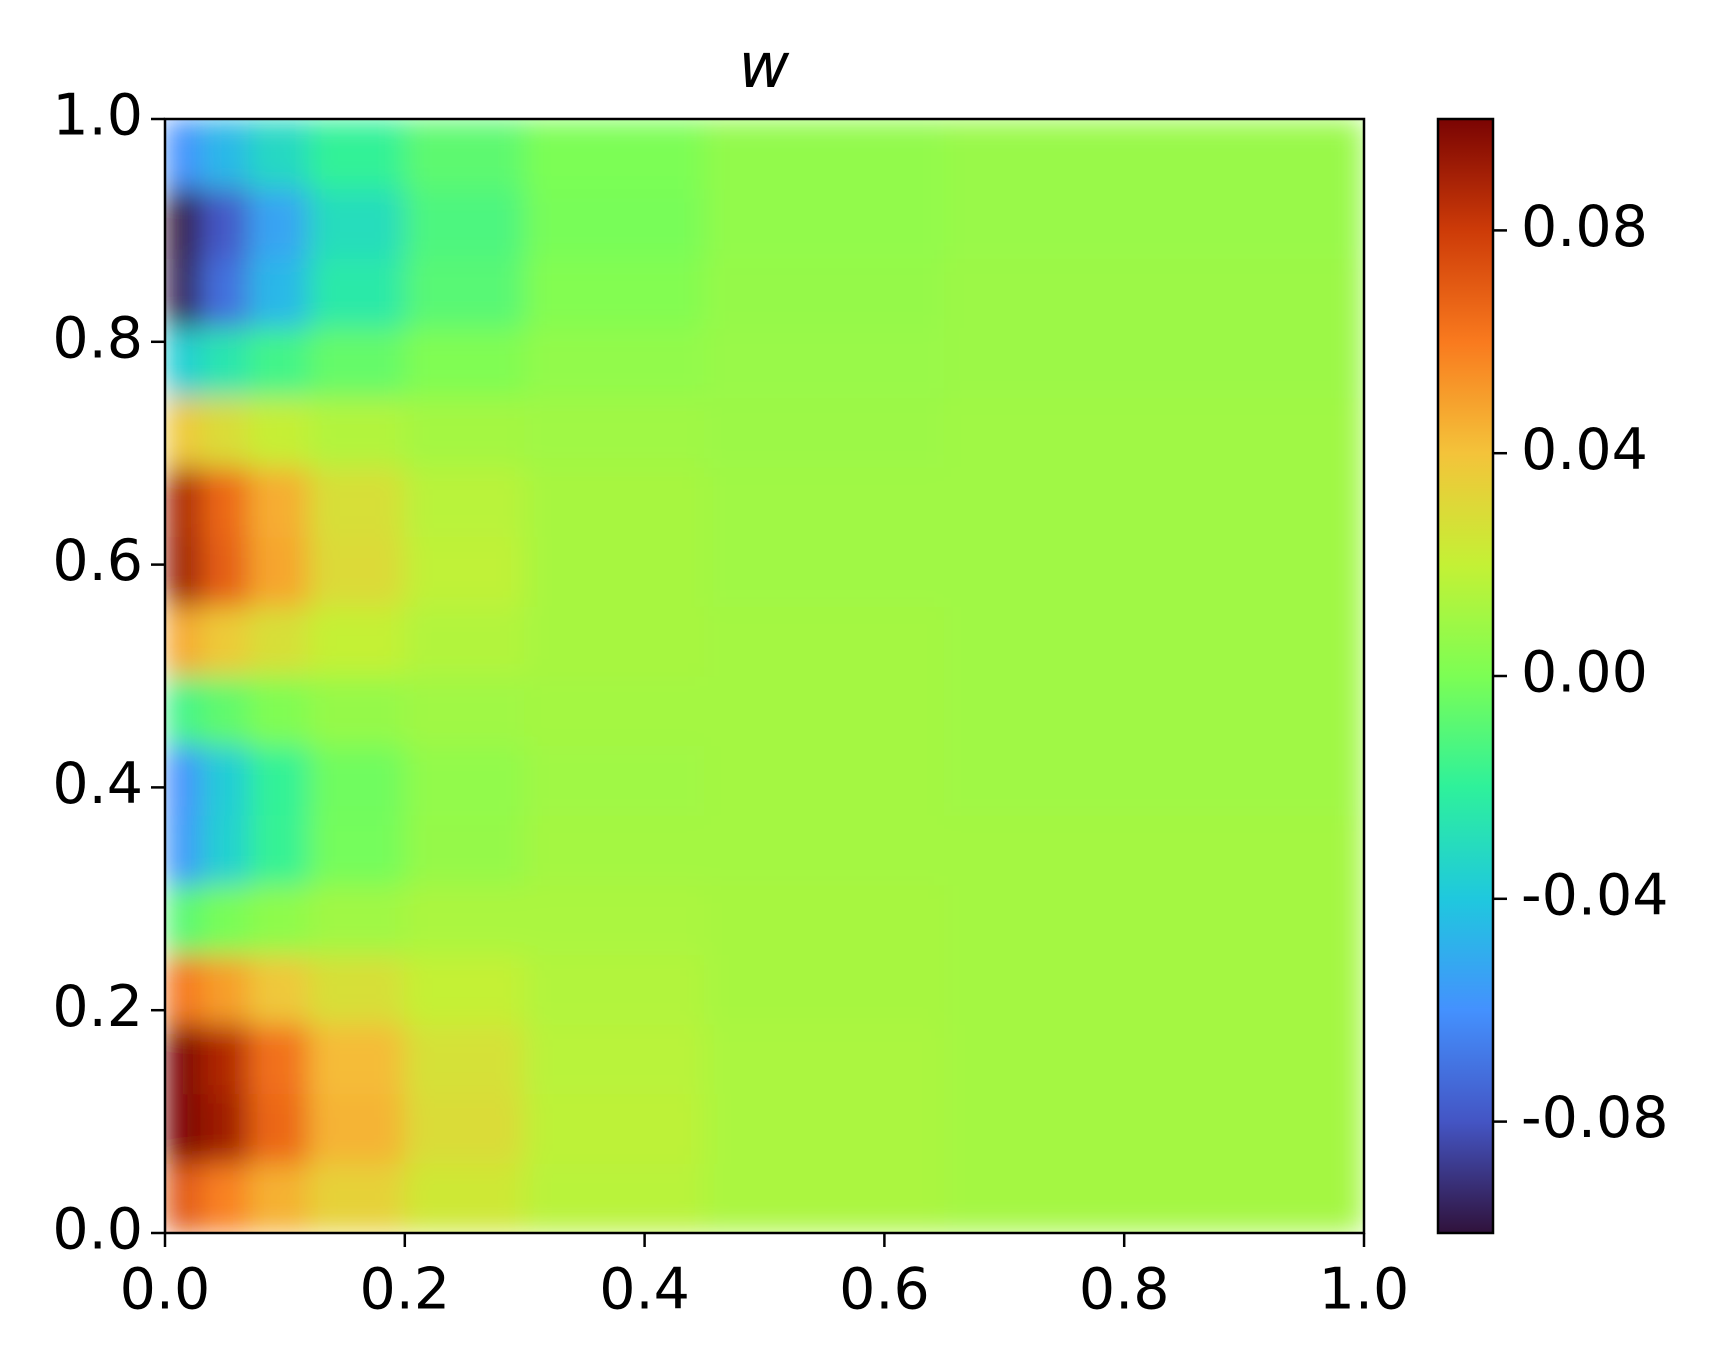 This screenshot has height=1350, width=1716. What do you see at coordinates (764, 65) in the screenshot?
I see `chart-title: w` at bounding box center [764, 65].